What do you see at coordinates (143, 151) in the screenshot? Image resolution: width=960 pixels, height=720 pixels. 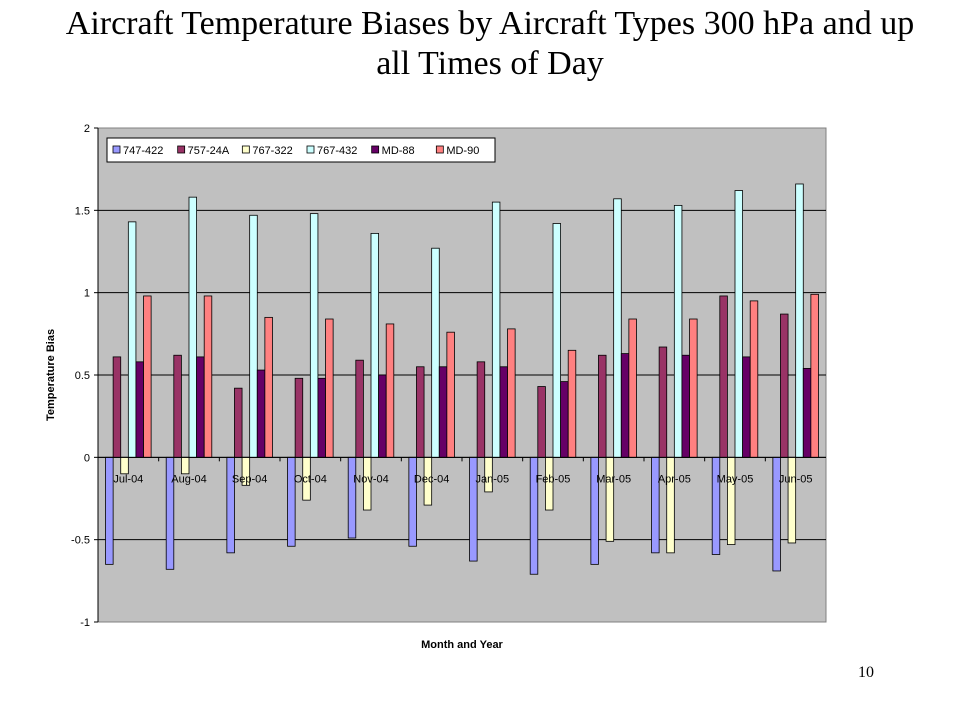 I see `legend-label: 747-422` at bounding box center [143, 151].